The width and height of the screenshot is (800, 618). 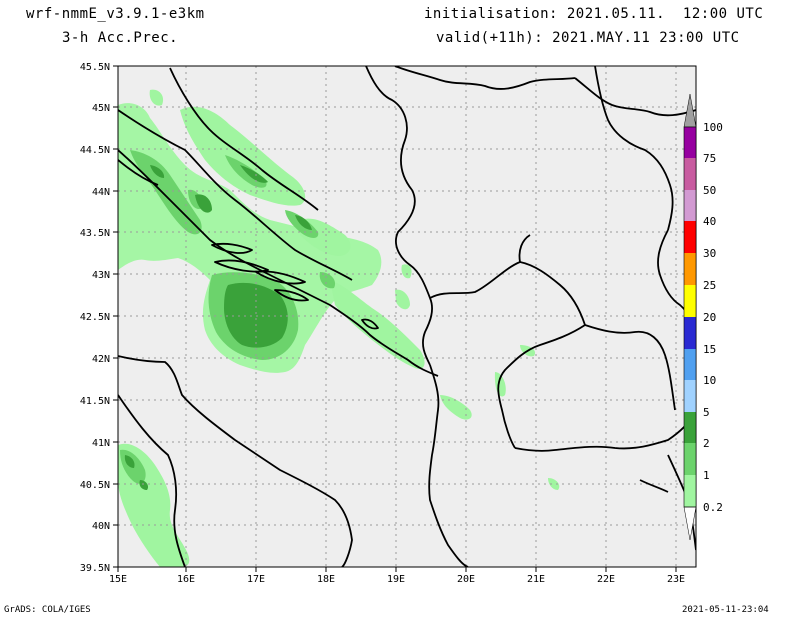 I want to click on lon-label: 19E, so click(x=396, y=579).